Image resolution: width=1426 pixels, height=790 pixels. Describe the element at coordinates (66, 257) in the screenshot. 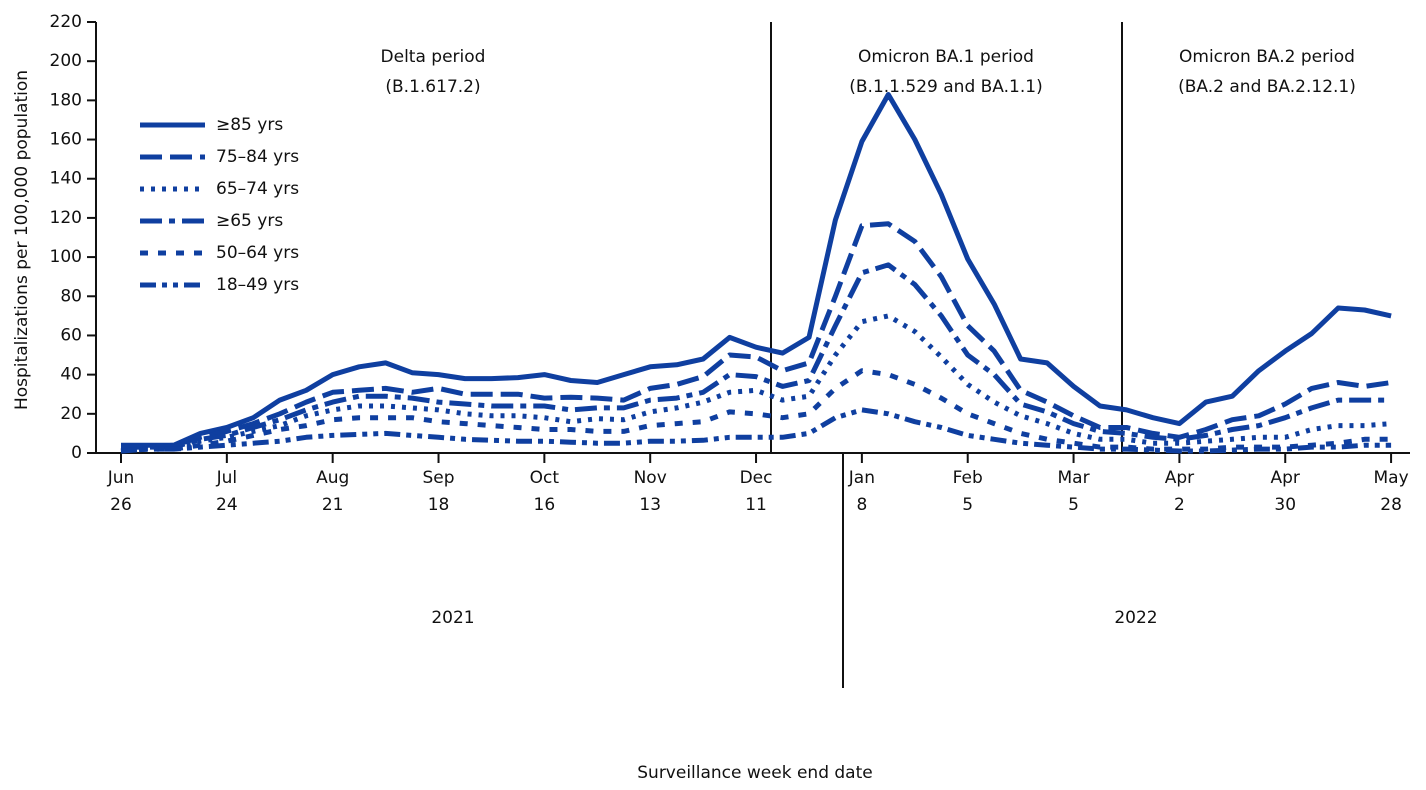

I see `y-tick-label: 100` at that location.